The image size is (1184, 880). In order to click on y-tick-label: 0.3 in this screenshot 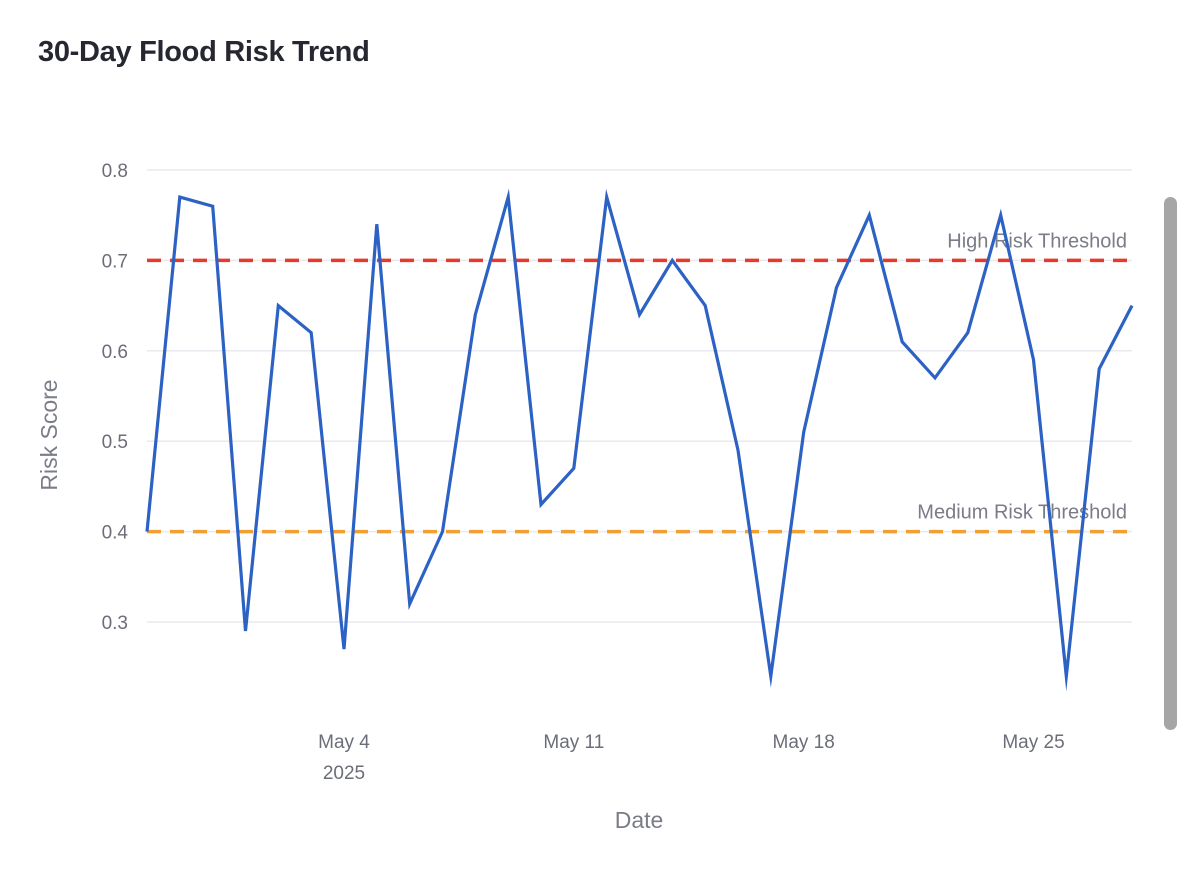, I will do `click(115, 623)`.